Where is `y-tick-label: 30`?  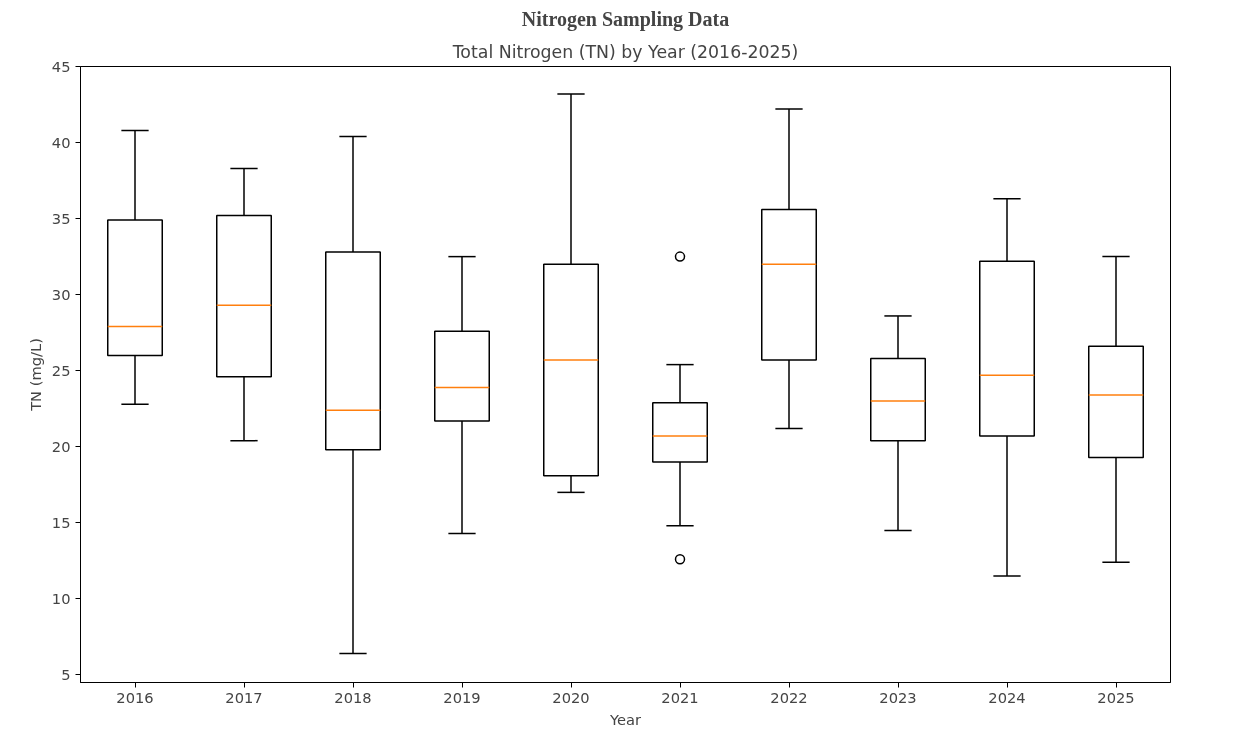
y-tick-label: 30 is located at coordinates (61, 294).